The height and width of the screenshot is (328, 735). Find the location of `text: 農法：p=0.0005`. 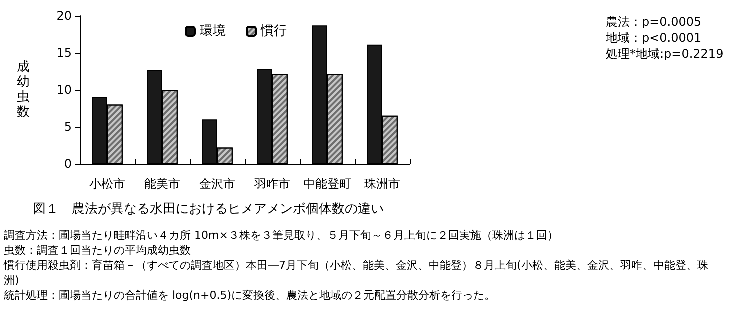

text: 農法：p=0.0005 is located at coordinates (654, 22).